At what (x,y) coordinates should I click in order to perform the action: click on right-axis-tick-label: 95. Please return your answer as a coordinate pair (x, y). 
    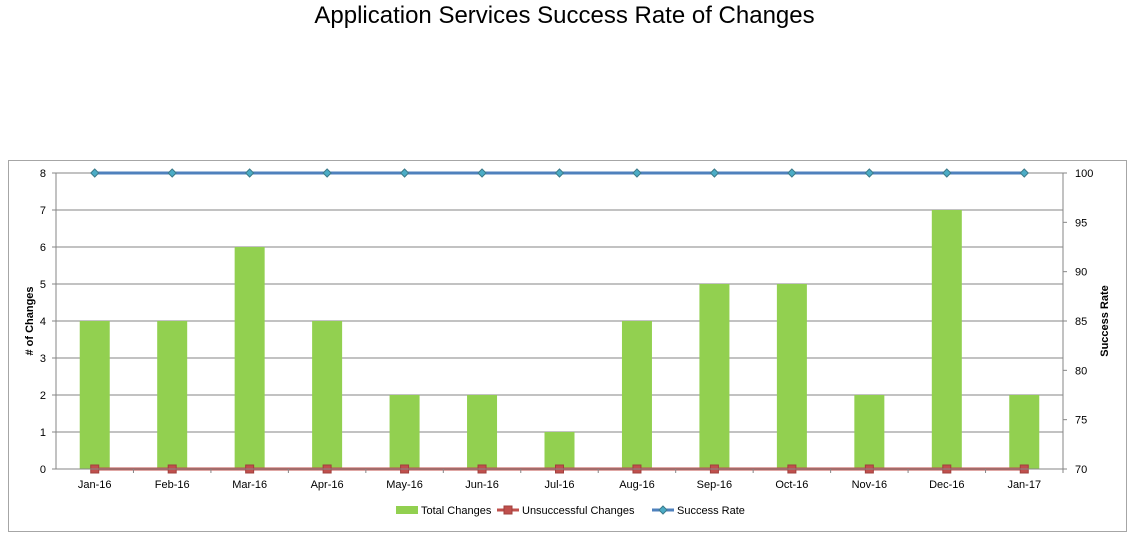
    Looking at the image, I should click on (1081, 223).